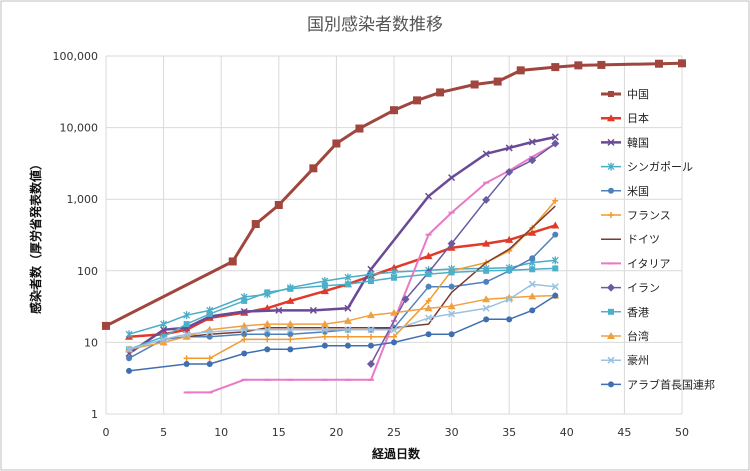 The width and height of the screenshot is (750, 471). I want to click on y-tick-label: 1,000, so click(83, 199).